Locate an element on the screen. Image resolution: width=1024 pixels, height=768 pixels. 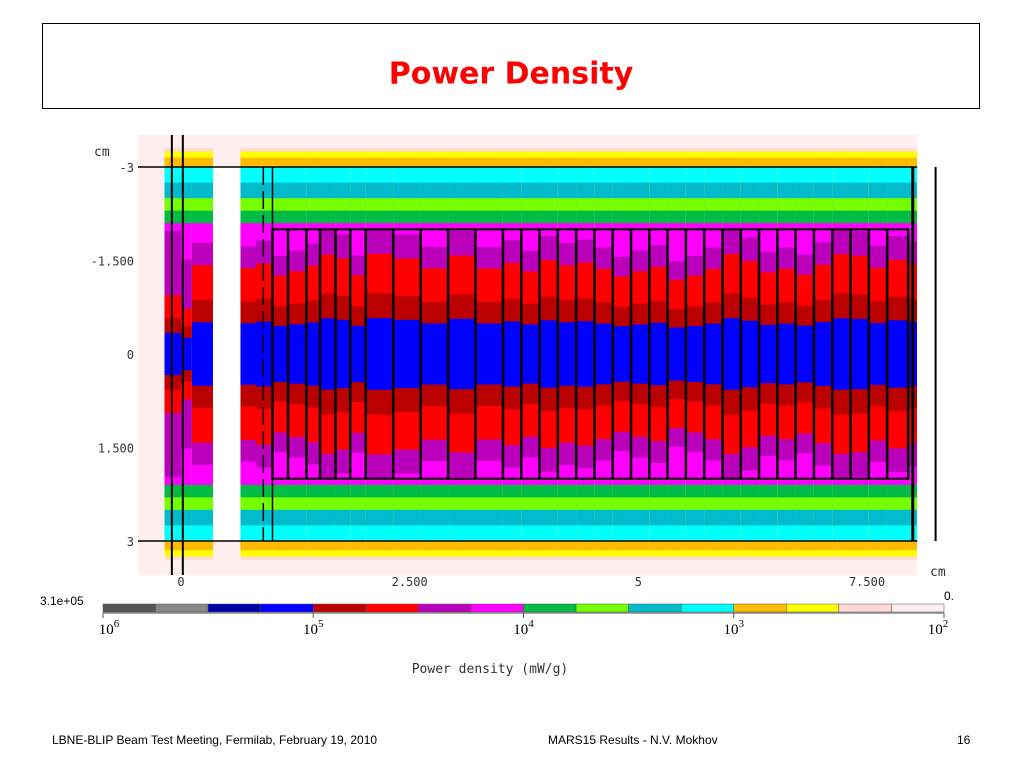
x-tick-label: 2.500 is located at coordinates (410, 582).